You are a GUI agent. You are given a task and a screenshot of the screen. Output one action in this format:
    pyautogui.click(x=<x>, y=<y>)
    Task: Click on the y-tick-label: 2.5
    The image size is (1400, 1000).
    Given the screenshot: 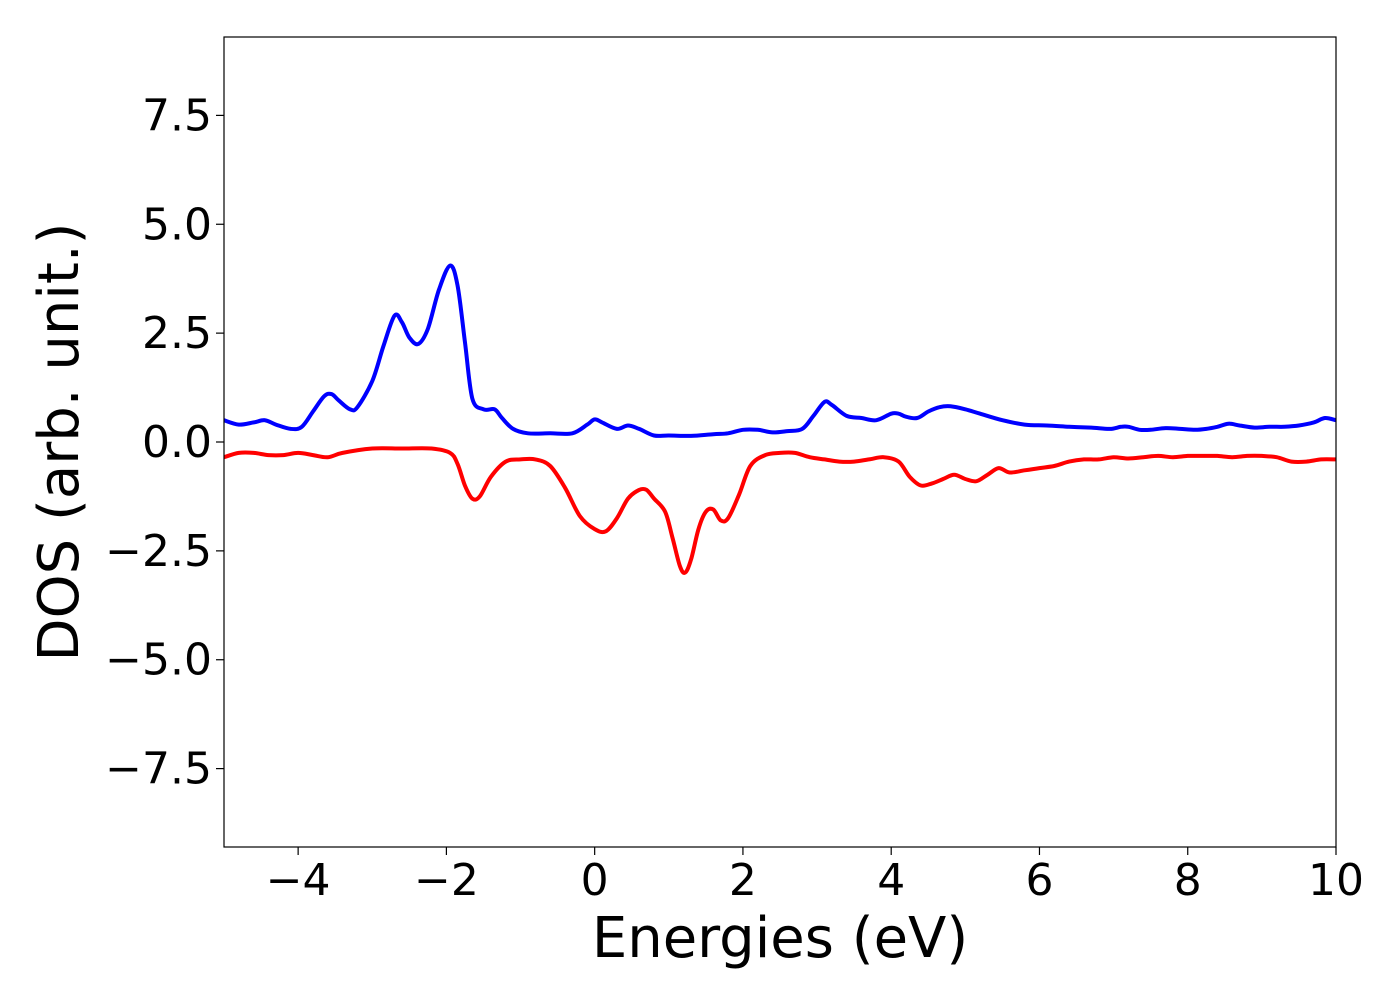 What is the action you would take?
    pyautogui.click(x=177, y=333)
    